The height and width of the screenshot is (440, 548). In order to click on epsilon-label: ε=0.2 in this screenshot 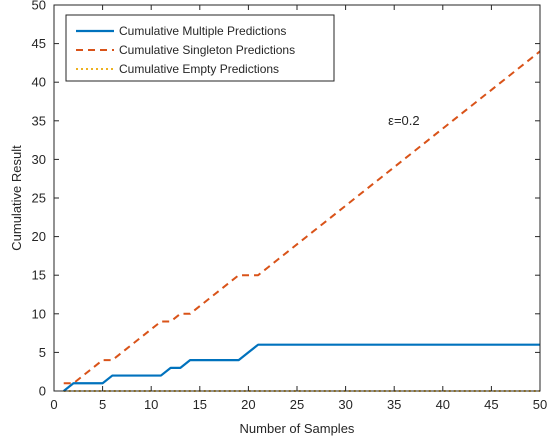, I will do `click(403, 120)`.